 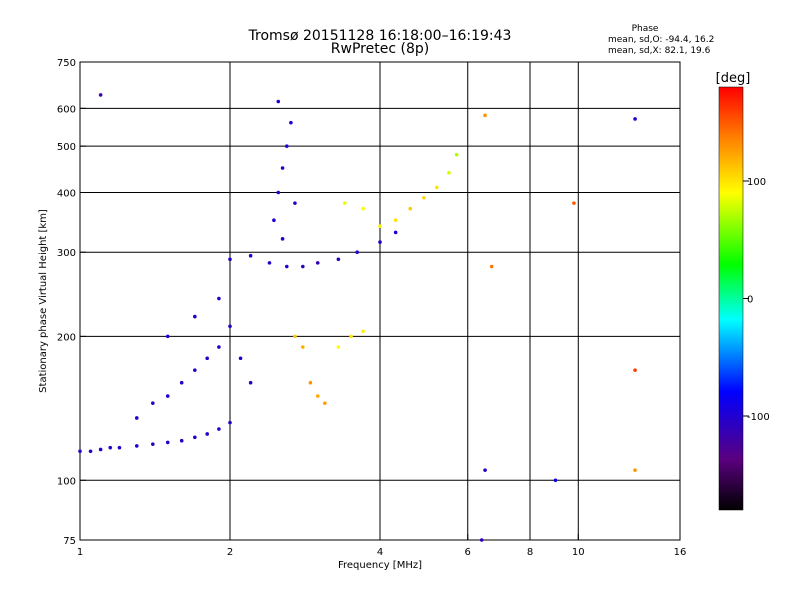 I want to click on colorbar-ticks: 100 0 -100, so click(x=756, y=300).